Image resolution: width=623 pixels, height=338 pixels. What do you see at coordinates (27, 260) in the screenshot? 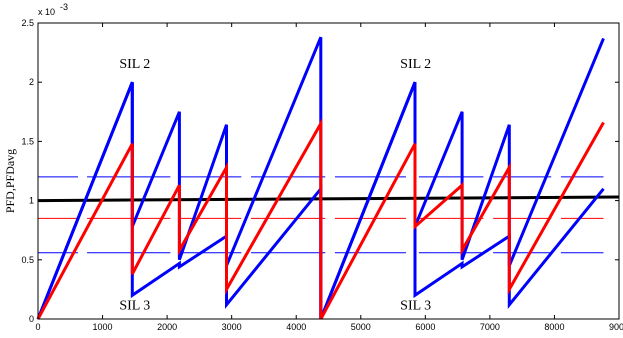
I see `y-tick-label: 0.5` at bounding box center [27, 260].